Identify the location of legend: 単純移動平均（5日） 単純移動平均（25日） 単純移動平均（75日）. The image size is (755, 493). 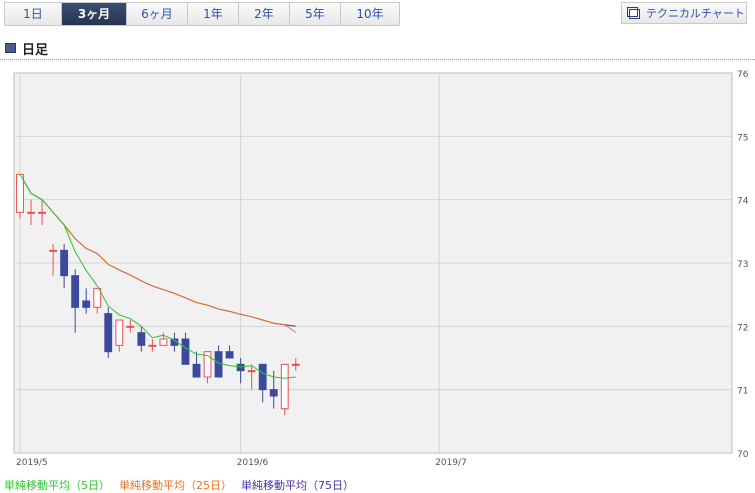
(183, 485).